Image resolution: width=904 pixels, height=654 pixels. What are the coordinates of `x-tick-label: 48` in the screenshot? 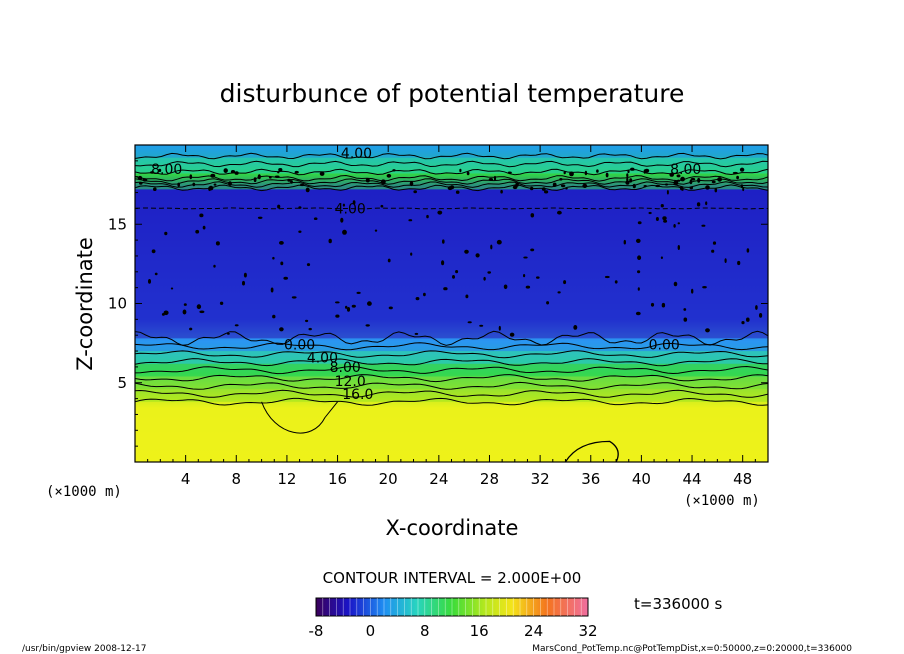 It's located at (742, 479).